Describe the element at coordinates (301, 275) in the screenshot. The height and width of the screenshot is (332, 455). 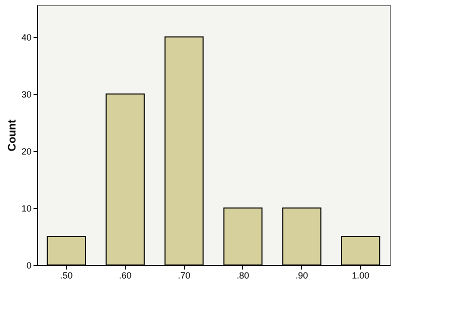
I see `x-tick-label: .90` at that location.